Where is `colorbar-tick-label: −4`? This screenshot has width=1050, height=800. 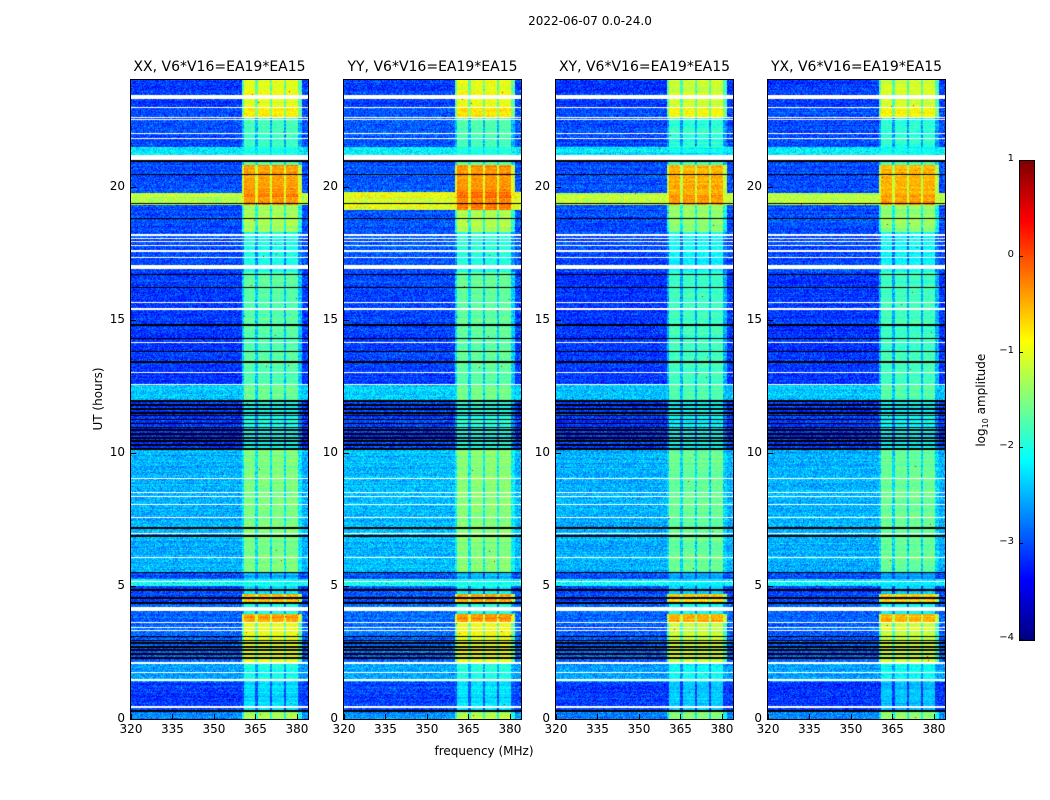 colorbar-tick-label: −4 is located at coordinates (1006, 637).